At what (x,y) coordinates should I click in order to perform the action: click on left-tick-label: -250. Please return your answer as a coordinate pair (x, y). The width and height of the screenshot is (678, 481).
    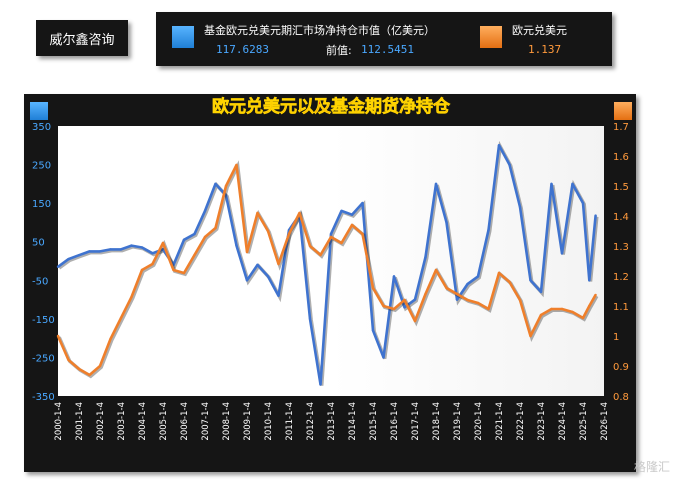
    Looking at the image, I should click on (43, 358).